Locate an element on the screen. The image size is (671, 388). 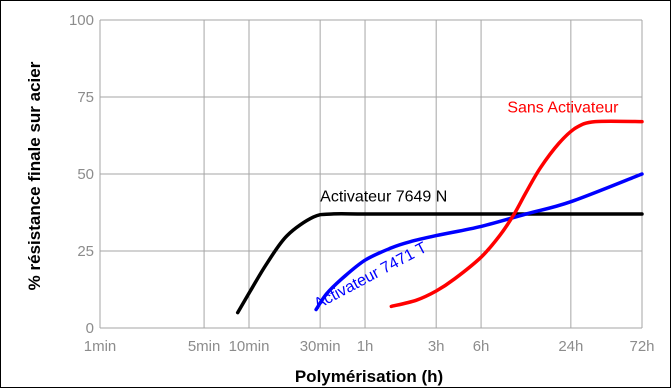
y-tick-label: 100 is located at coordinates (81, 20).